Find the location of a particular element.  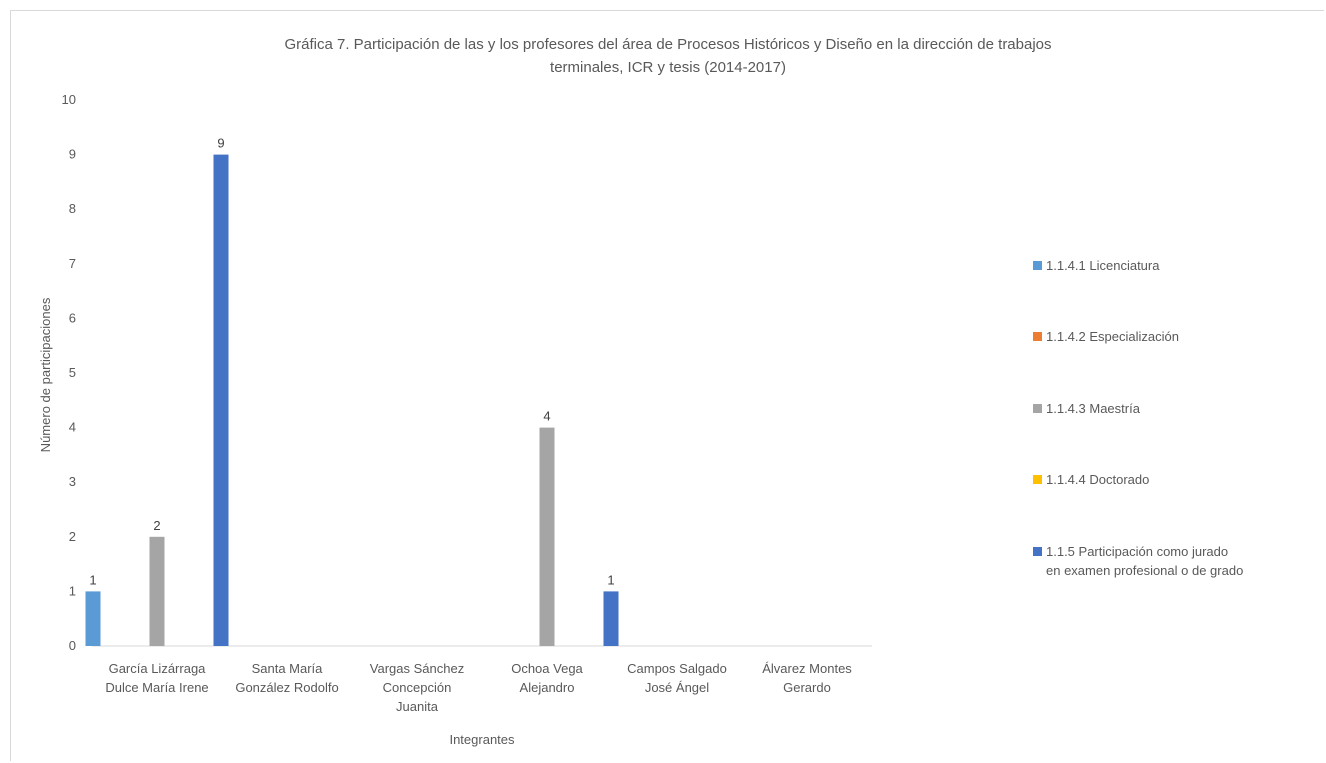

y-tick-label: 9 is located at coordinates (72, 154).